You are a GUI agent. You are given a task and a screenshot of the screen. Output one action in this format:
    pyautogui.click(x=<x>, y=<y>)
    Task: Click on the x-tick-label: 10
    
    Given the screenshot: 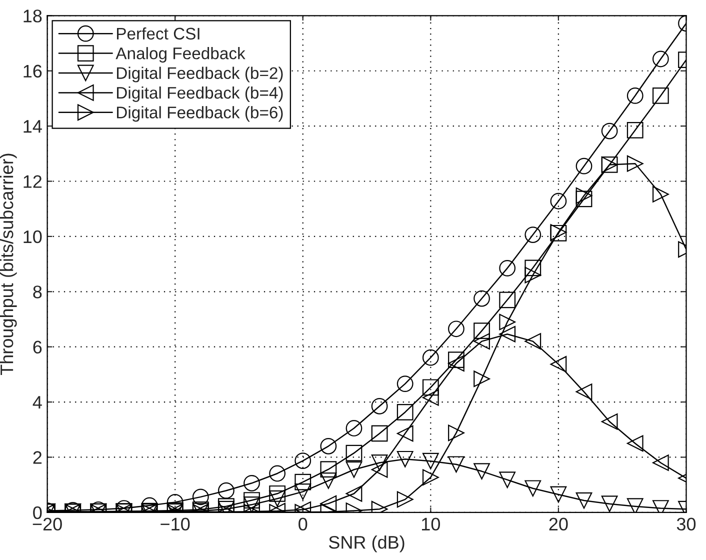 What is the action you would take?
    pyautogui.click(x=431, y=524)
    